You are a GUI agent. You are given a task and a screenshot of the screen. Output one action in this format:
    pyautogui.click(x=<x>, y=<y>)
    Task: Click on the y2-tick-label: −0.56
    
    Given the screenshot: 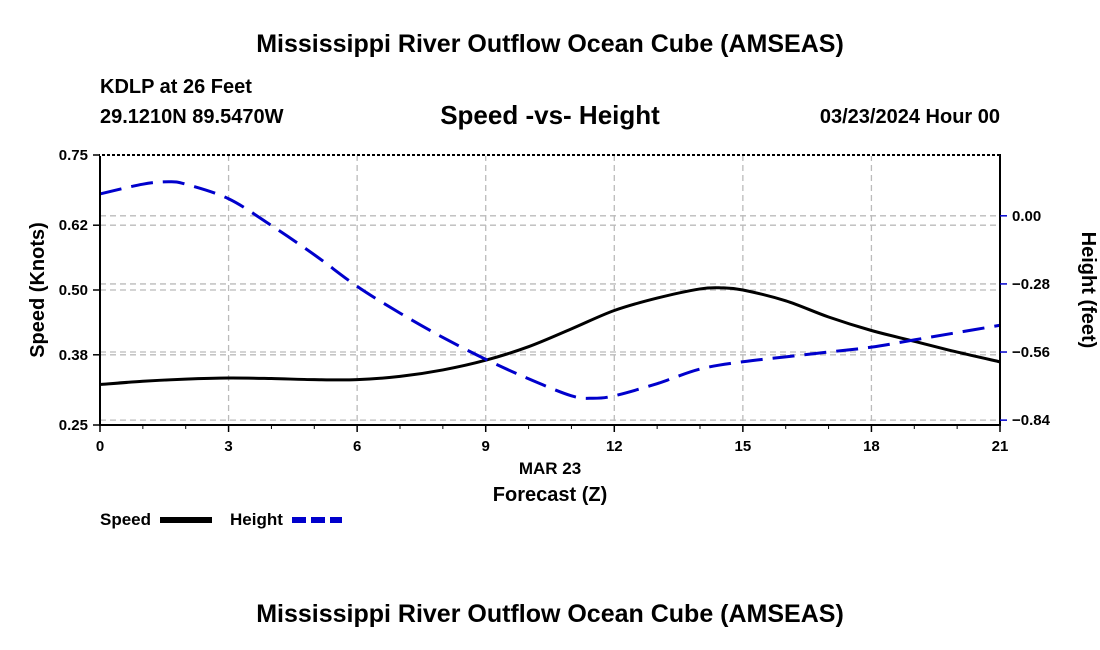 What is the action you would take?
    pyautogui.click(x=1031, y=352)
    